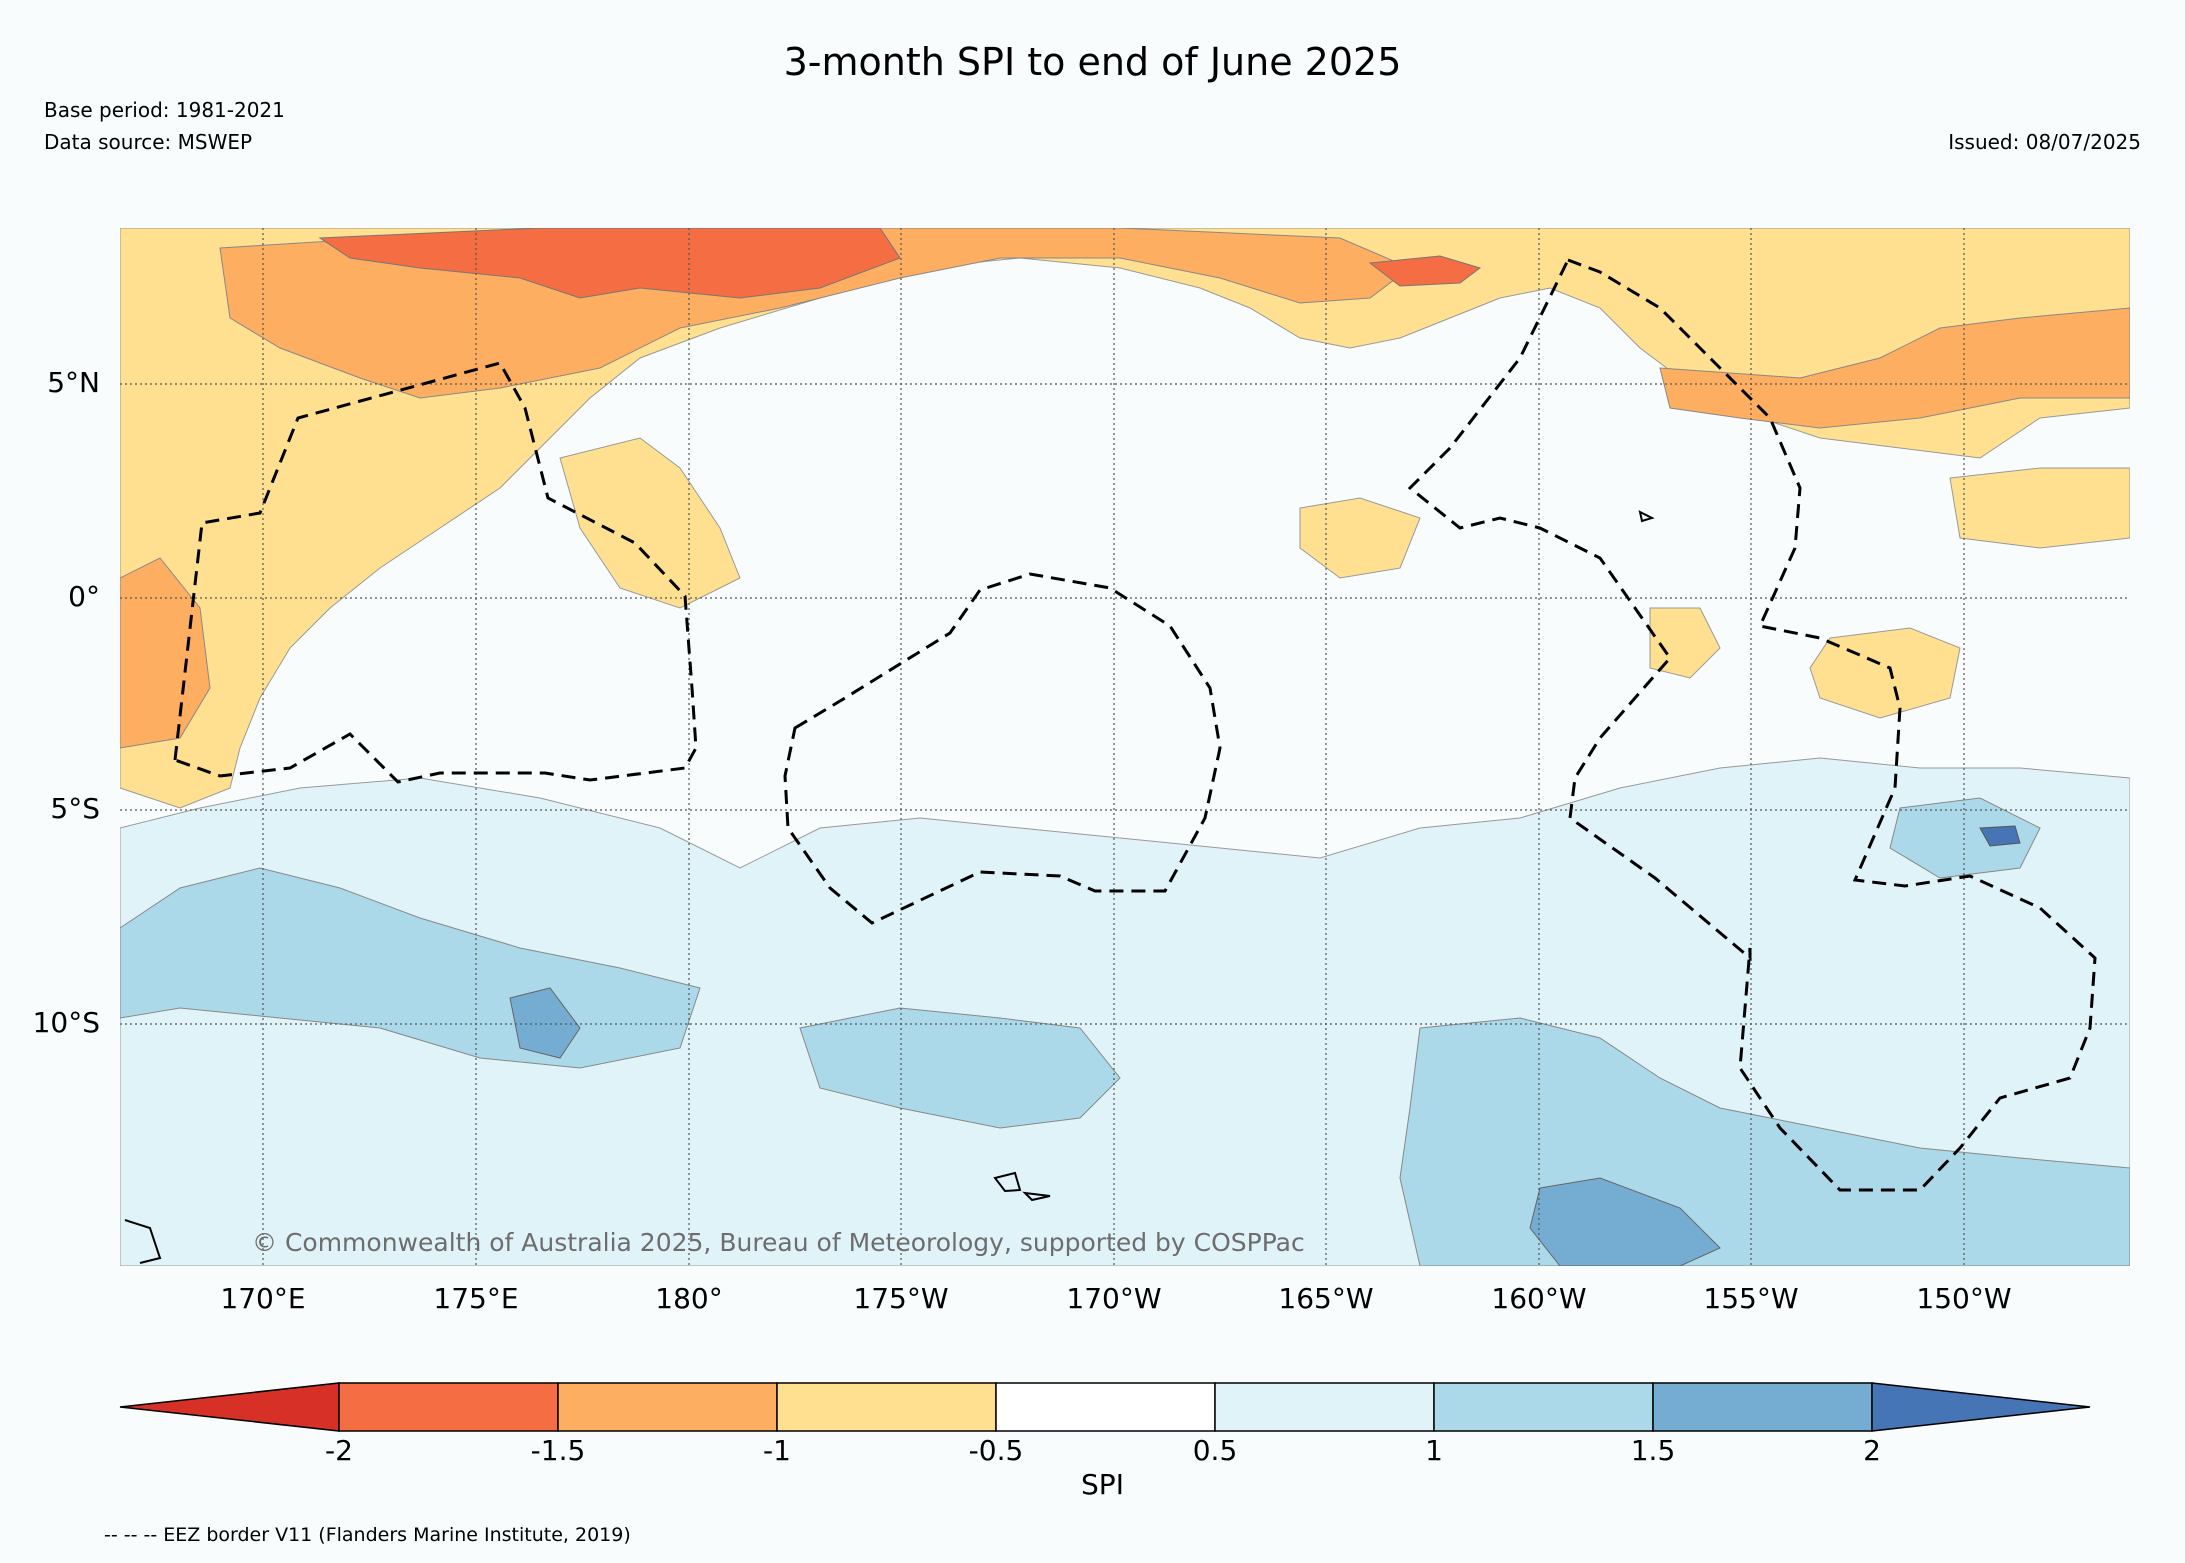 This screenshot has width=2185, height=1563. Describe the element at coordinates (84, 596) in the screenshot. I see `lat-label-0: 0°` at that location.